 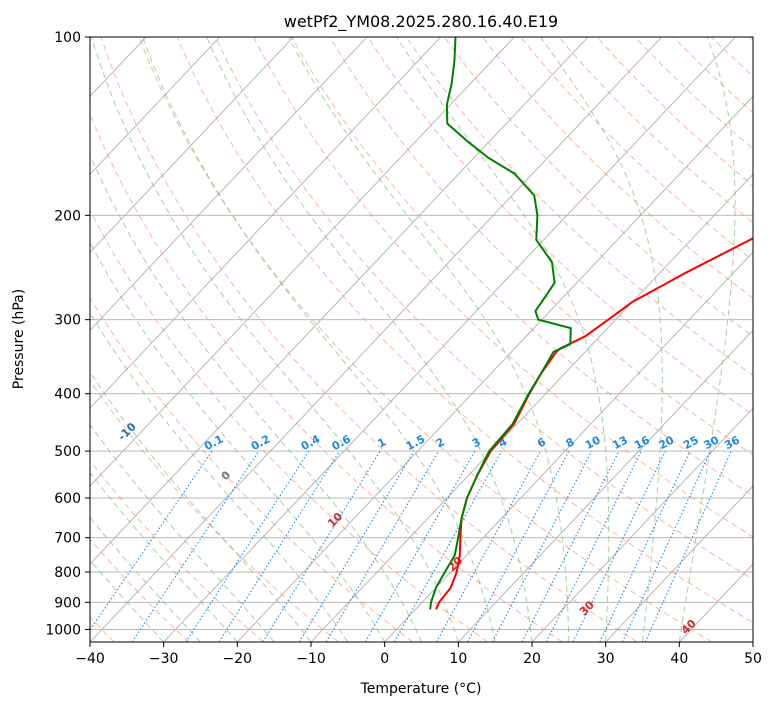 I want to click on x-axis-ticks: −40 −30 −20 −10 0 10 20 30 40 50, so click(x=418, y=654).